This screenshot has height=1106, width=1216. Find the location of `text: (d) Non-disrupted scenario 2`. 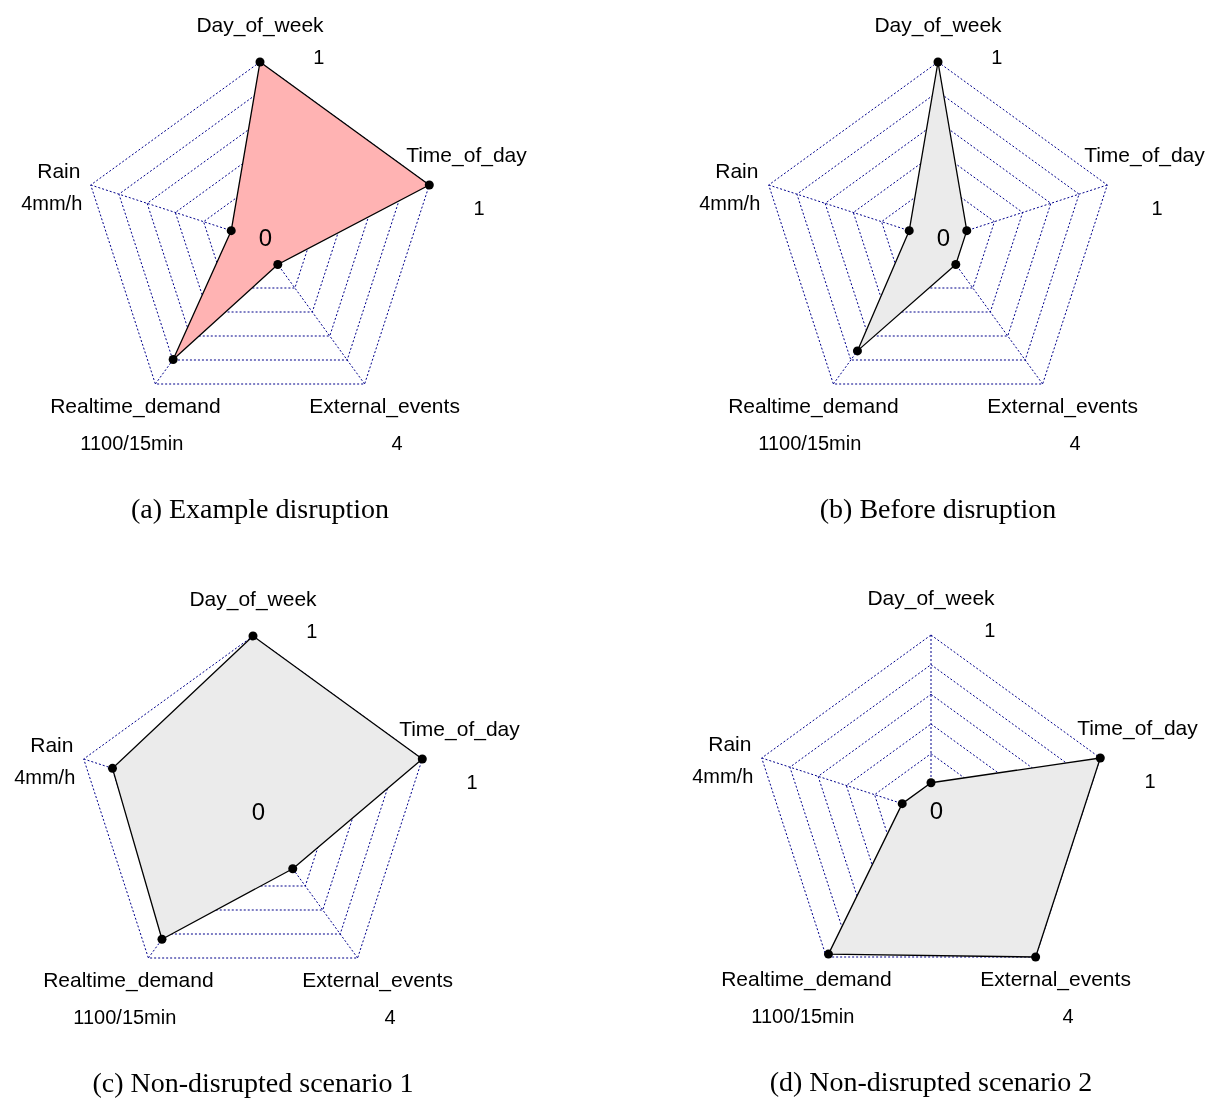

text: (d) Non-disrupted scenario 2 is located at coordinates (931, 1082).